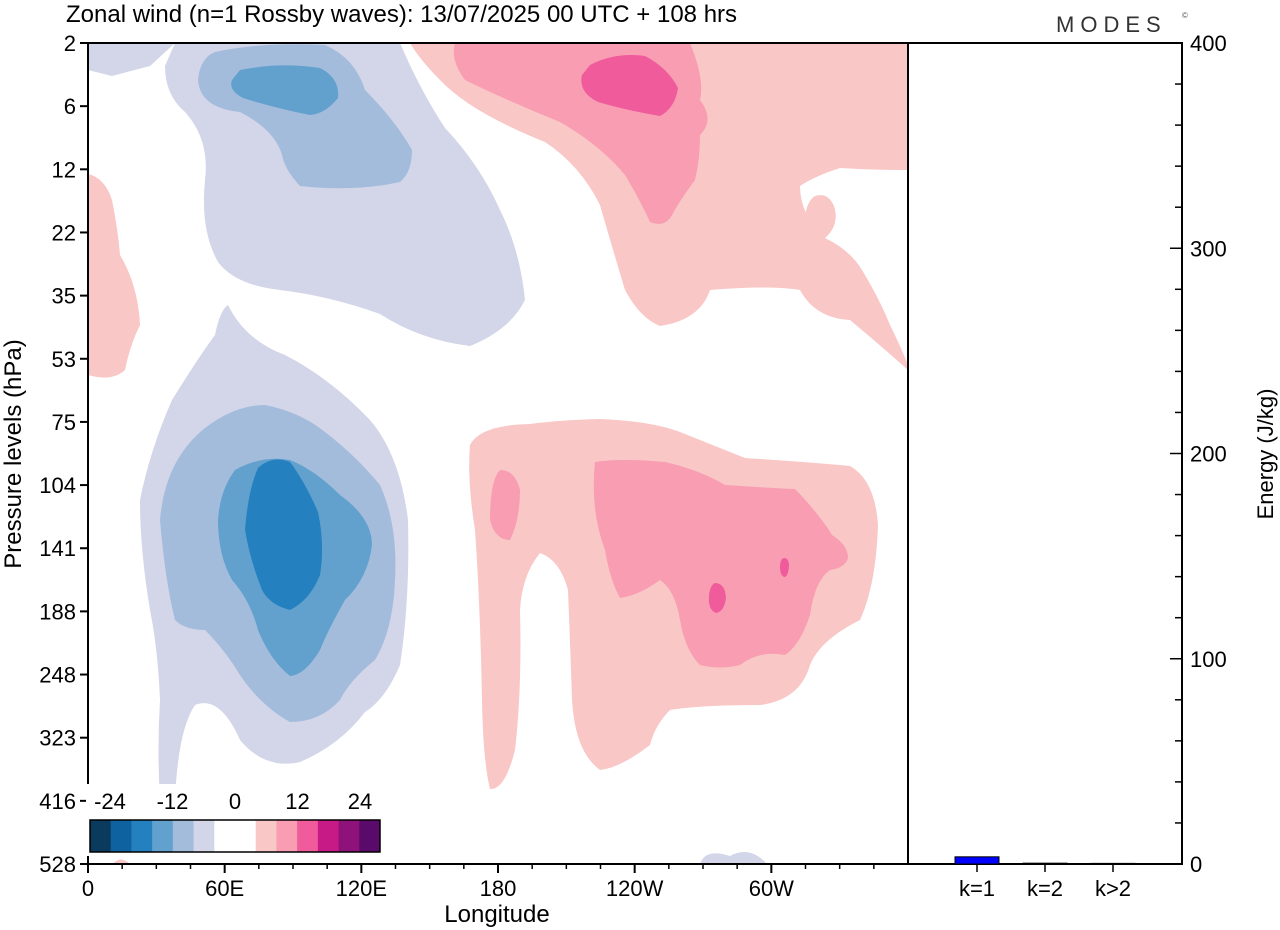 This screenshot has height=930, width=1280. I want to click on energy-tick-label: 0, so click(1196, 864).